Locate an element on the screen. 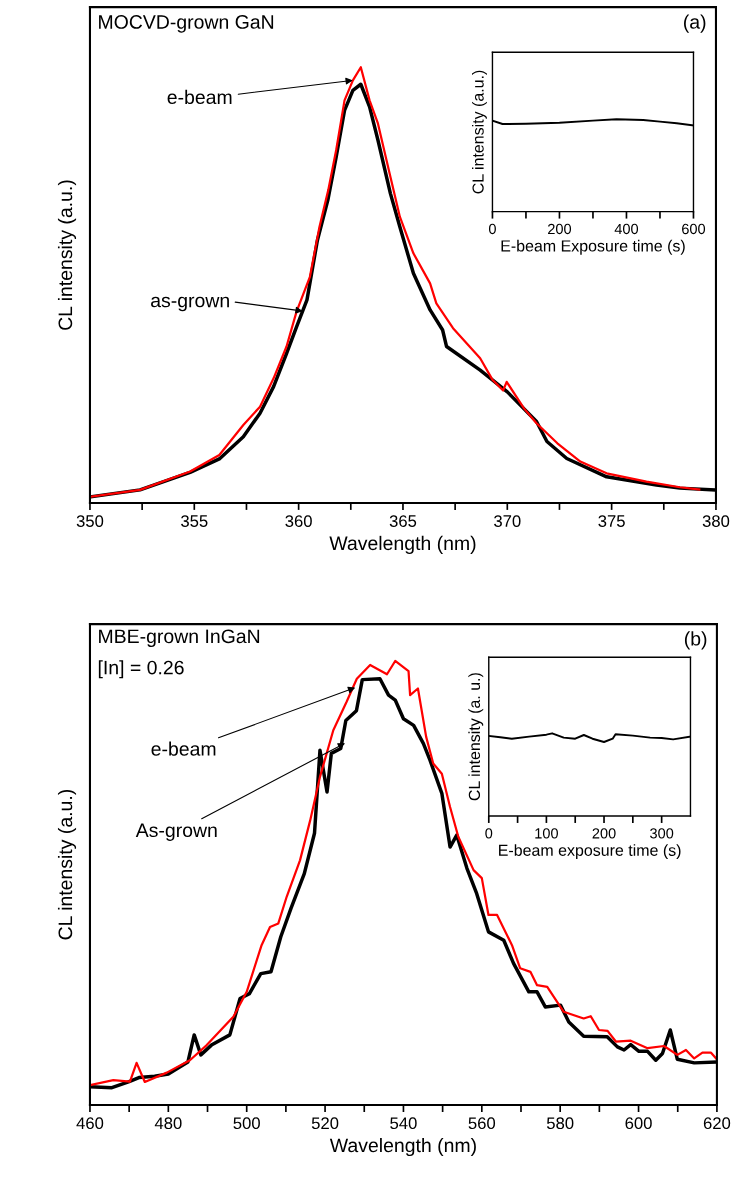  x-tick-label: 480 is located at coordinates (168, 1123).